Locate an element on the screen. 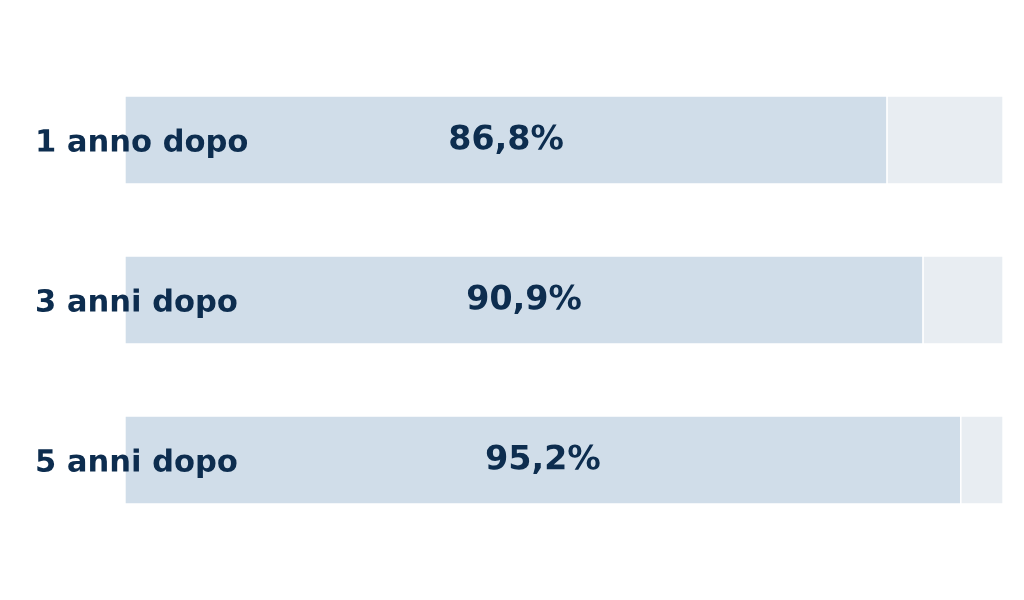 The width and height of the screenshot is (1024, 600). y-tick-label: 5 anni dopo is located at coordinates (137, 463).